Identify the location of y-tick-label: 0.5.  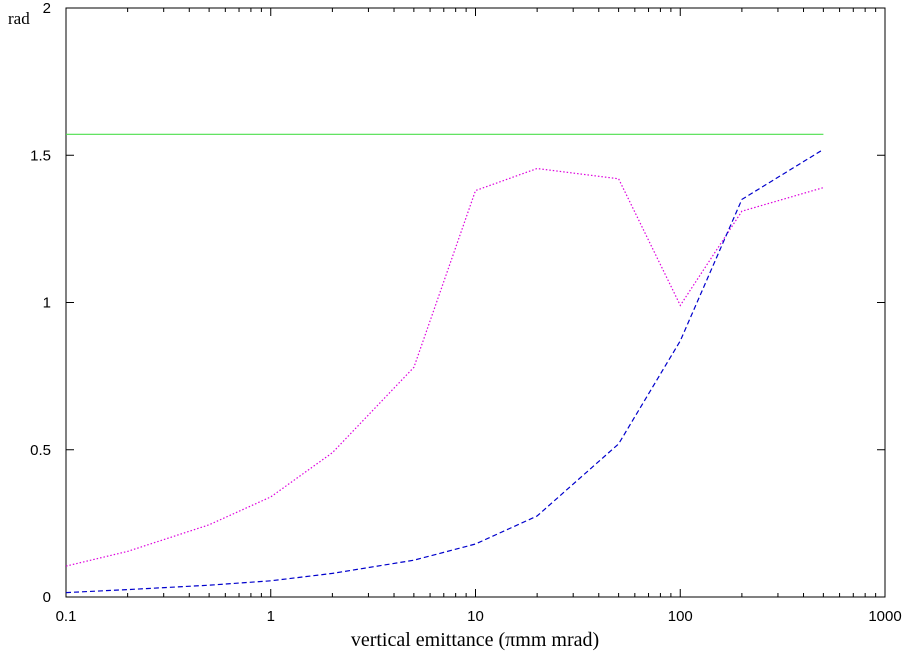
(40, 450).